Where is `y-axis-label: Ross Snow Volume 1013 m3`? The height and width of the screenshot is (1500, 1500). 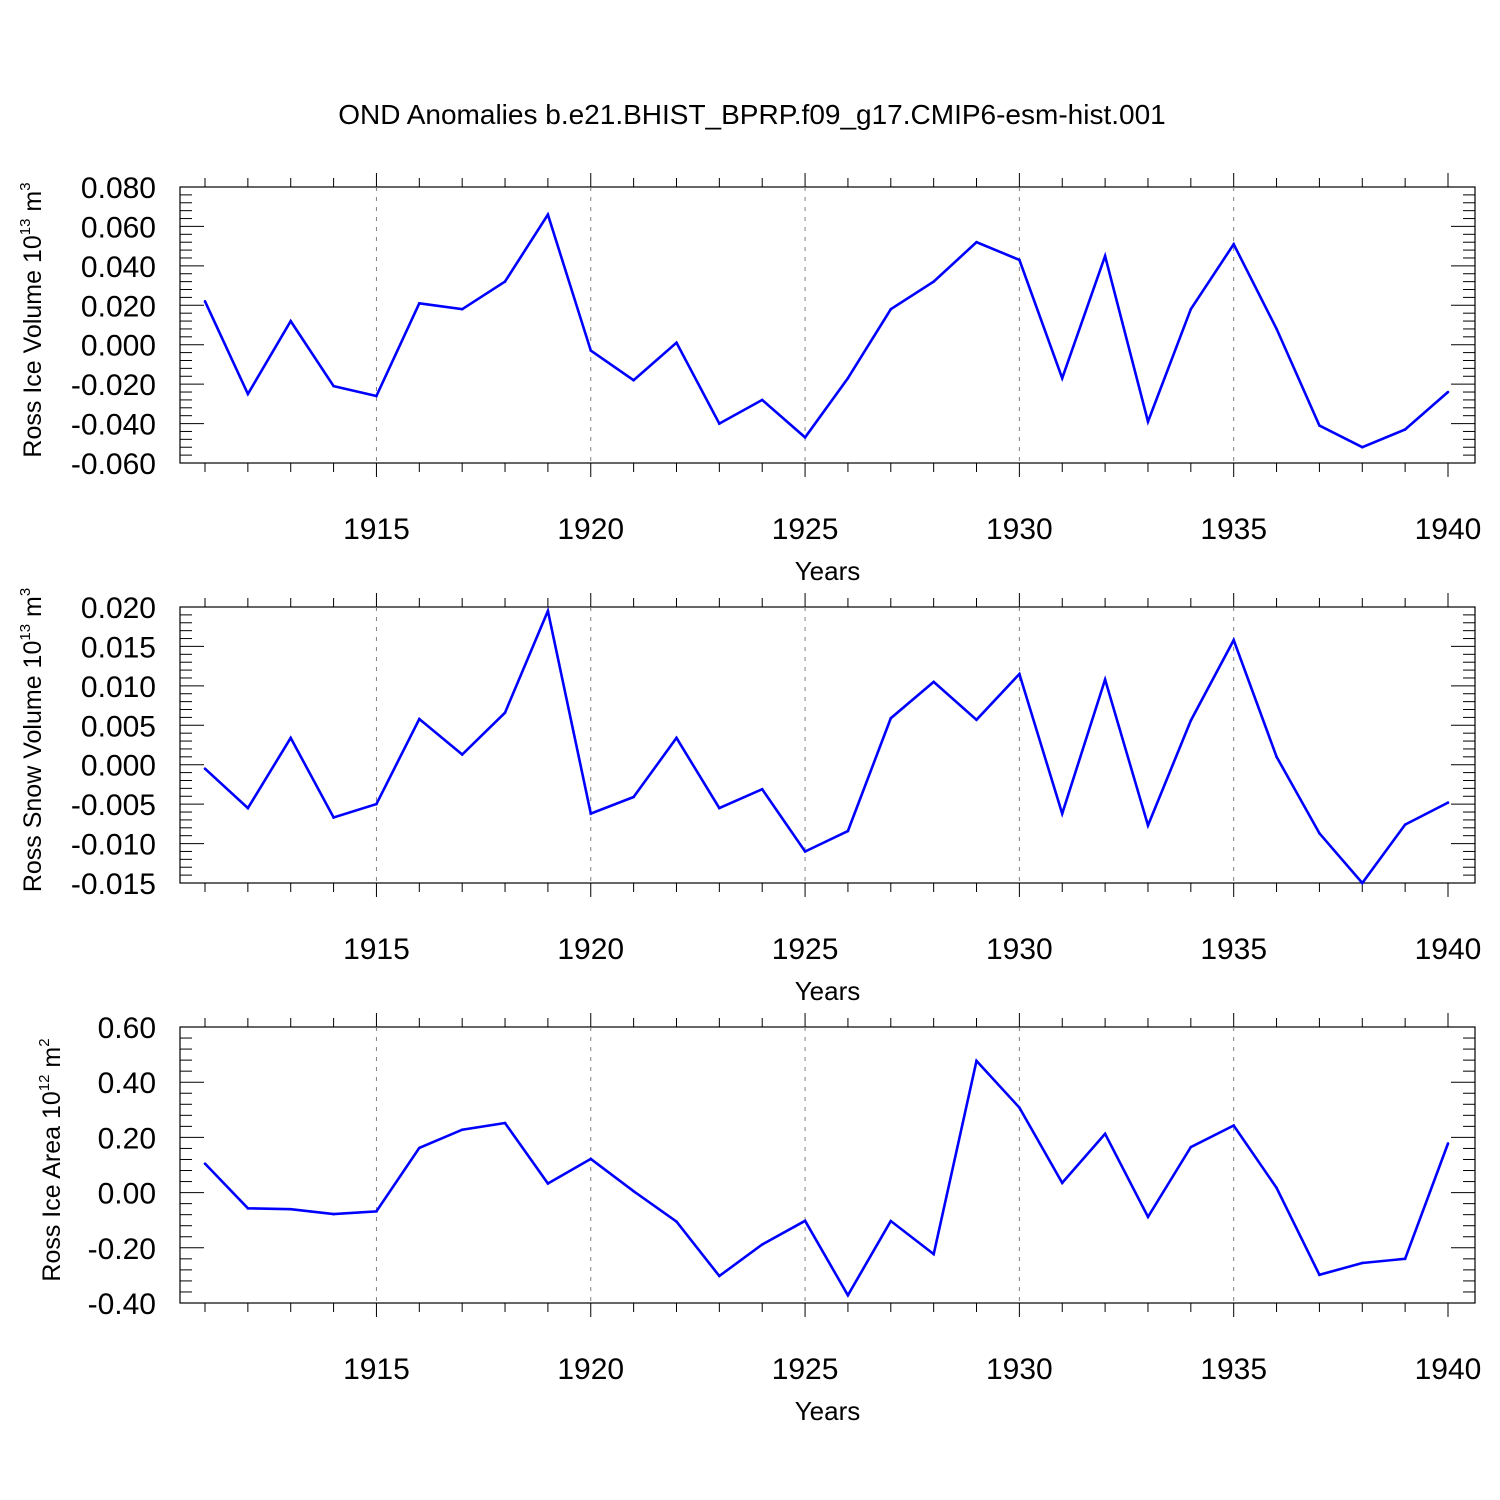
y-axis-label: Ross Snow Volume 1013 m3 is located at coordinates (32, 740).